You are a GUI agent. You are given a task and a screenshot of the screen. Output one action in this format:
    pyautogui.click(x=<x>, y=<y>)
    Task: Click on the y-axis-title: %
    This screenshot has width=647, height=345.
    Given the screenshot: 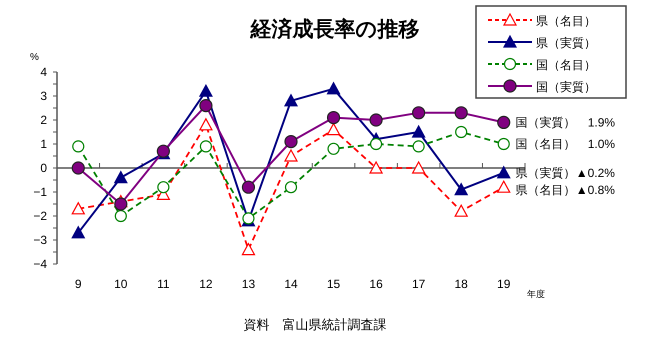 What is the action you would take?
    pyautogui.click(x=34, y=57)
    